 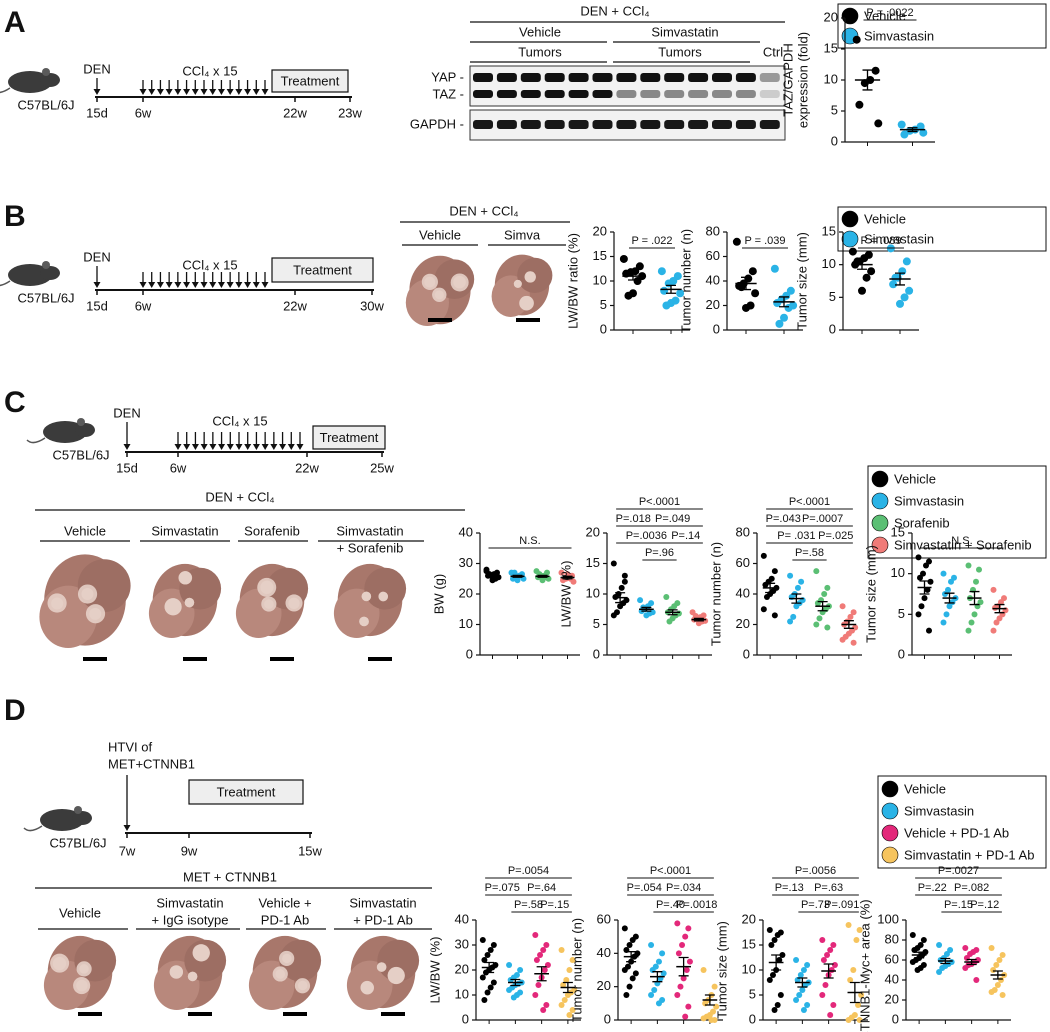 What do you see at coordinates (77, 842) in the screenshot?
I see `label: C57BL/6J` at bounding box center [77, 842].